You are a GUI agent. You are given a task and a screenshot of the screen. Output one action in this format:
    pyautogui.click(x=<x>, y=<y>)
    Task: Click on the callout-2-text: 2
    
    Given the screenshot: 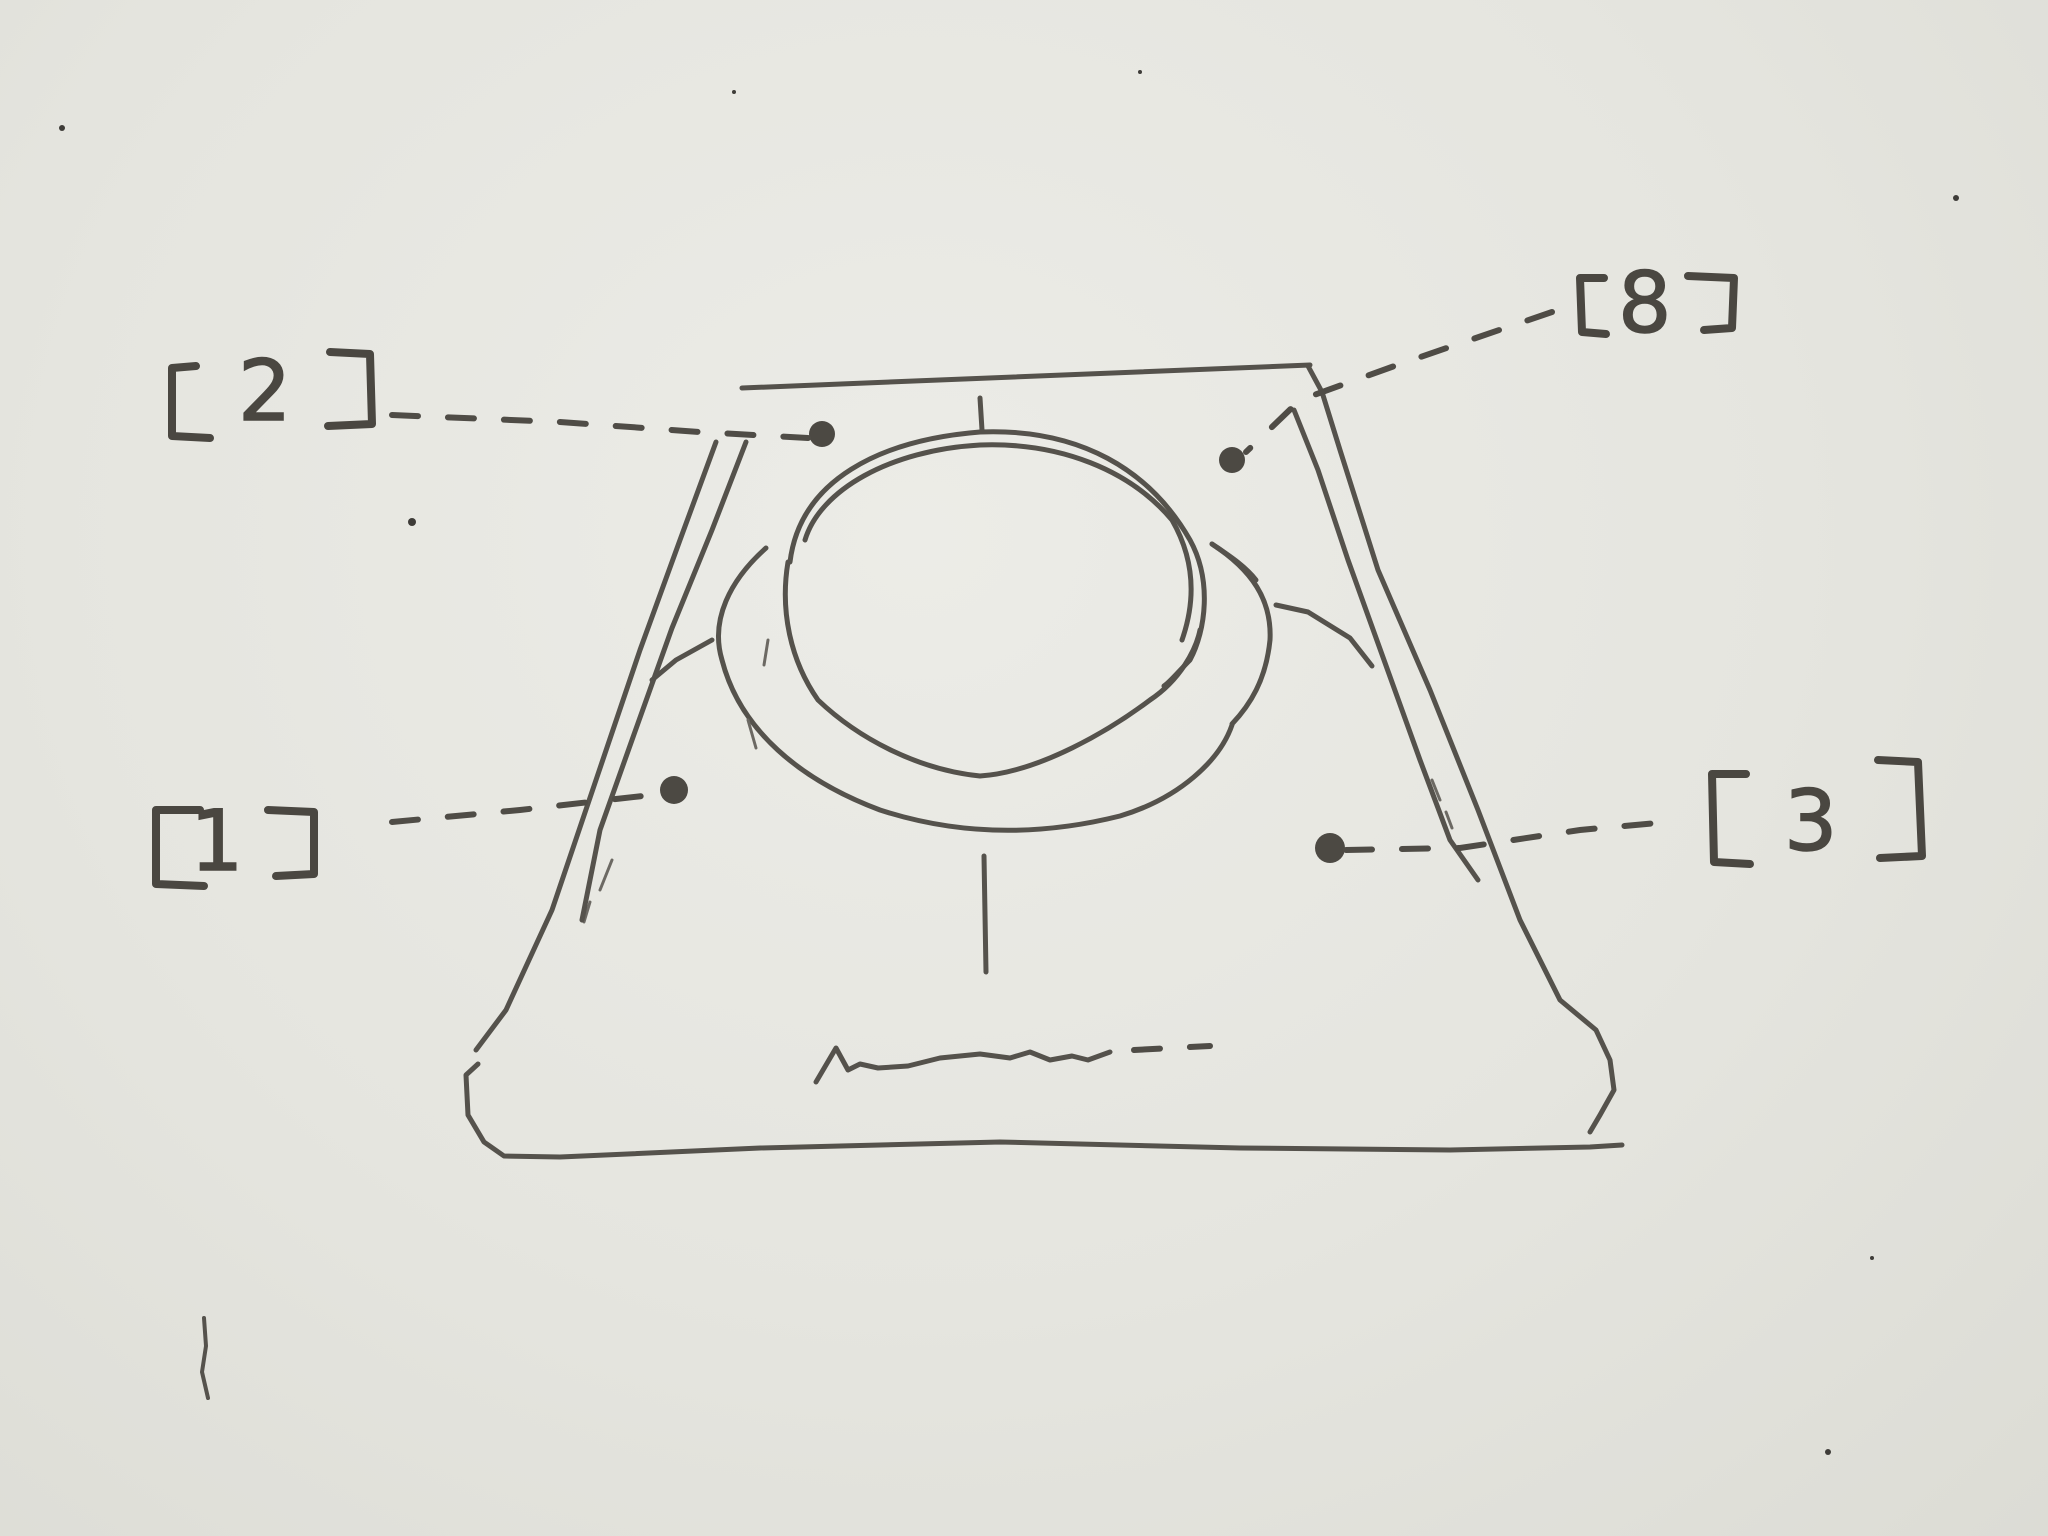 What is the action you would take?
    pyautogui.click(x=264, y=391)
    